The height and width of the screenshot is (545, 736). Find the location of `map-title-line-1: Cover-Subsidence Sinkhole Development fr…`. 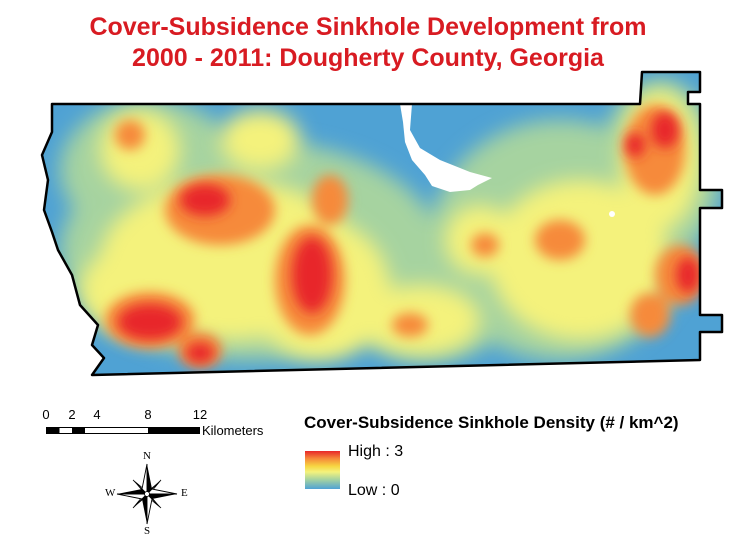

map-title-line-1: Cover-Subsidence Sinkhole Development fr… is located at coordinates (368, 27).